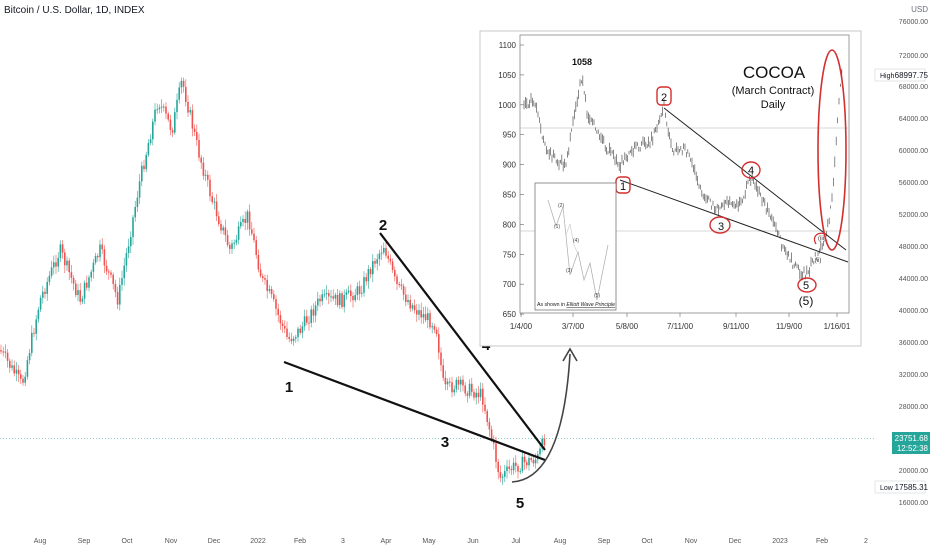 The image size is (932, 550). I want to click on price-tick-label: 64000.00, so click(913, 119).